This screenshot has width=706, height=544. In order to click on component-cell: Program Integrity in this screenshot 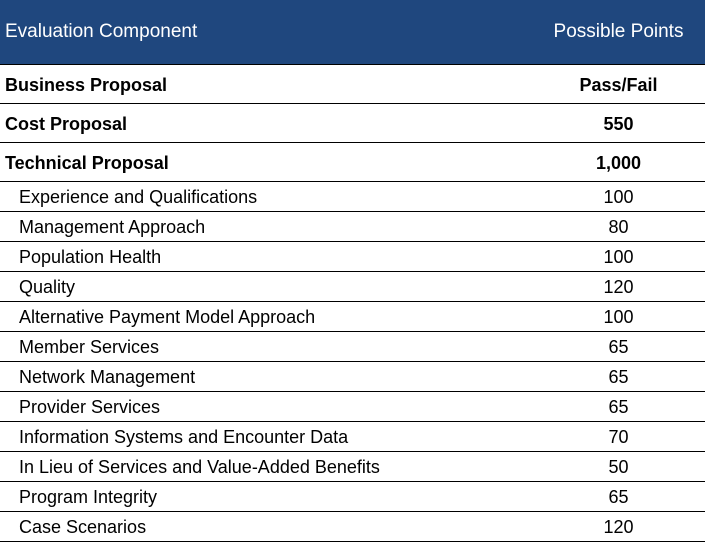, I will do `click(266, 496)`.